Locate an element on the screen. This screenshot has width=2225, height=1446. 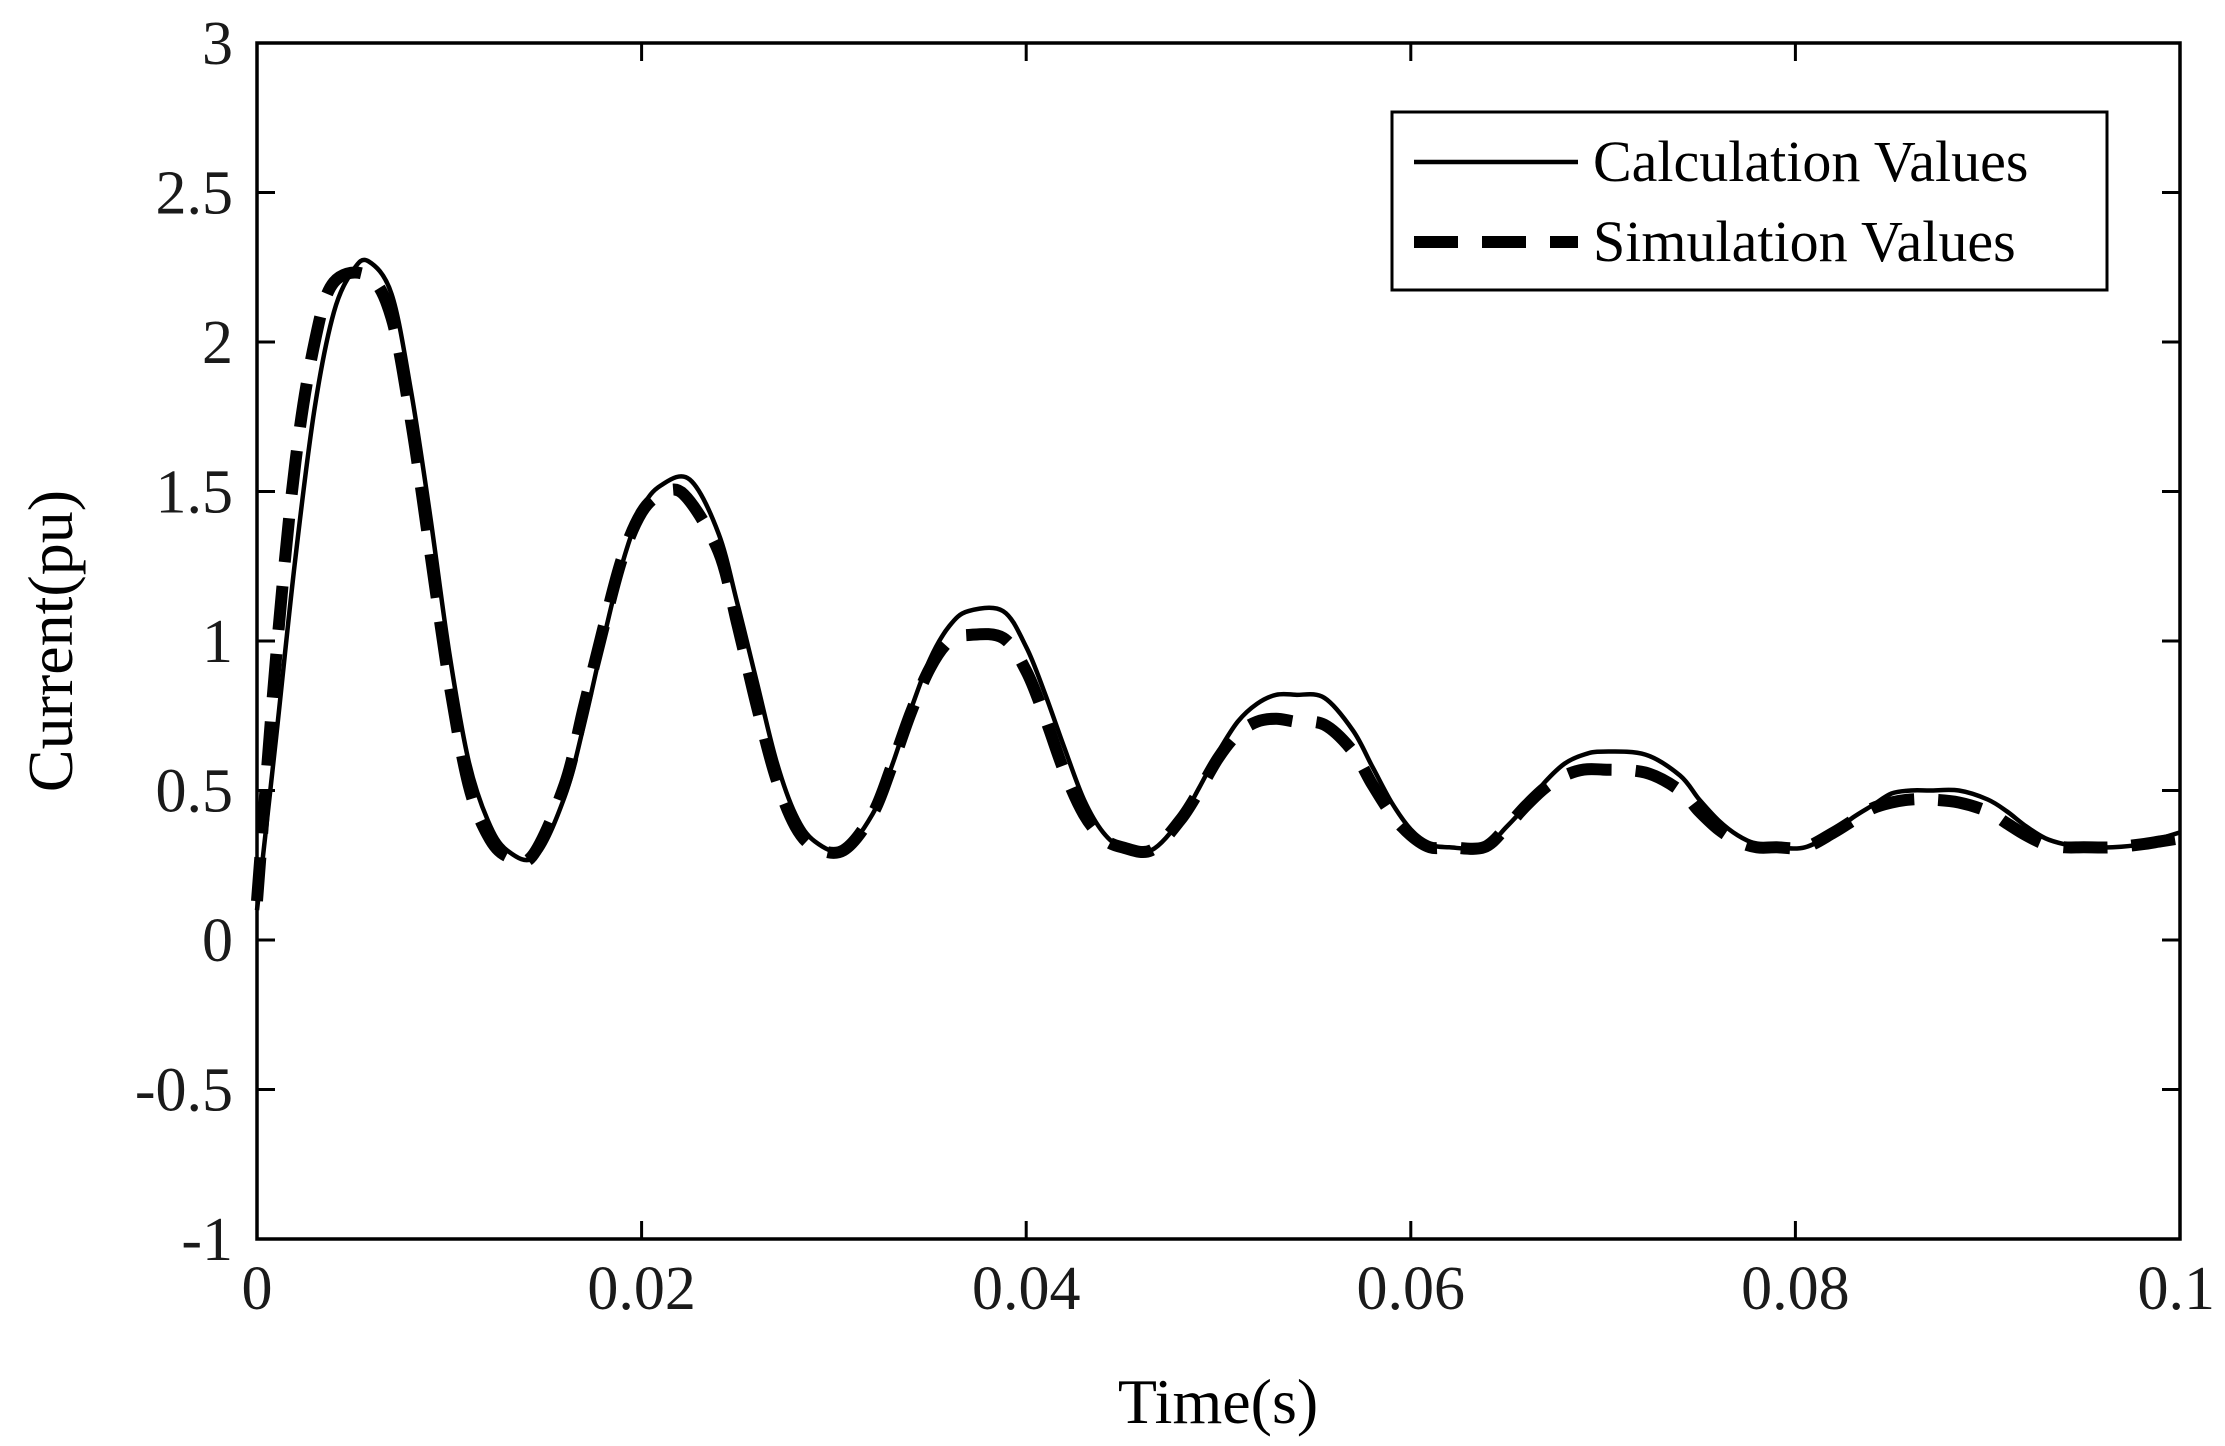
x-tick-label: 0.1 is located at coordinates (2177, 1289).